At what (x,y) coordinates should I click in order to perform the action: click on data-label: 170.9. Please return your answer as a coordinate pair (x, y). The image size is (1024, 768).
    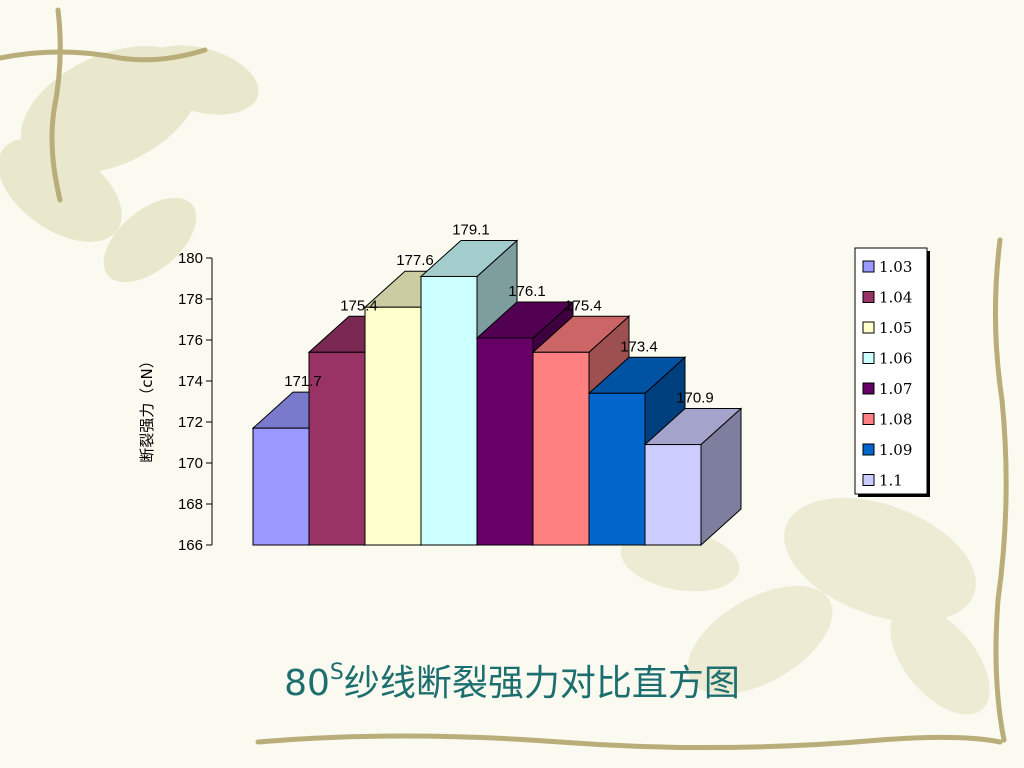
    Looking at the image, I should click on (695, 398).